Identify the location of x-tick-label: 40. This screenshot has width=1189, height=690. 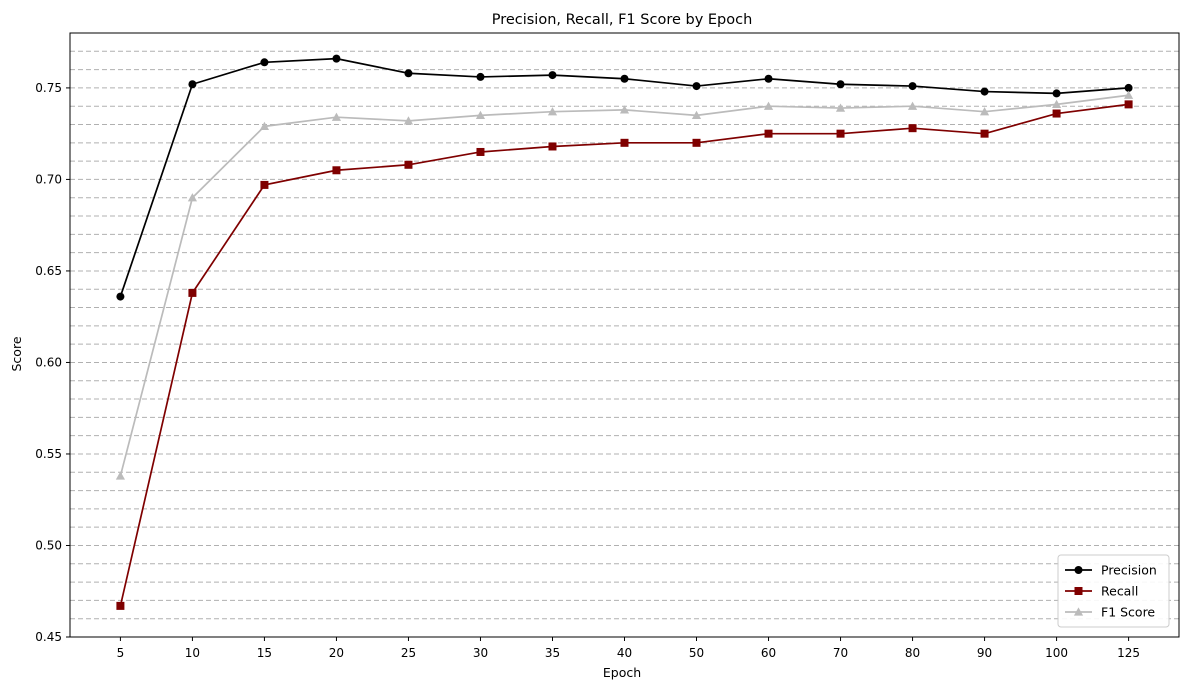
(624, 653).